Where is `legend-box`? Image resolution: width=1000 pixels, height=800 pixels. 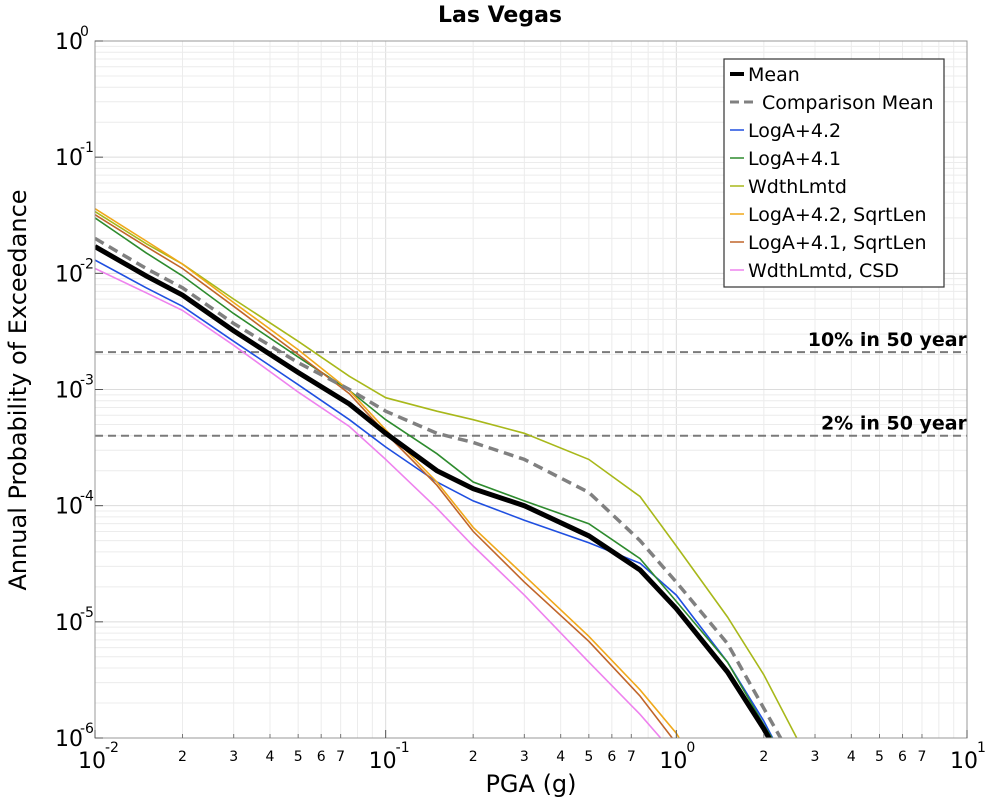 legend-box is located at coordinates (834, 173).